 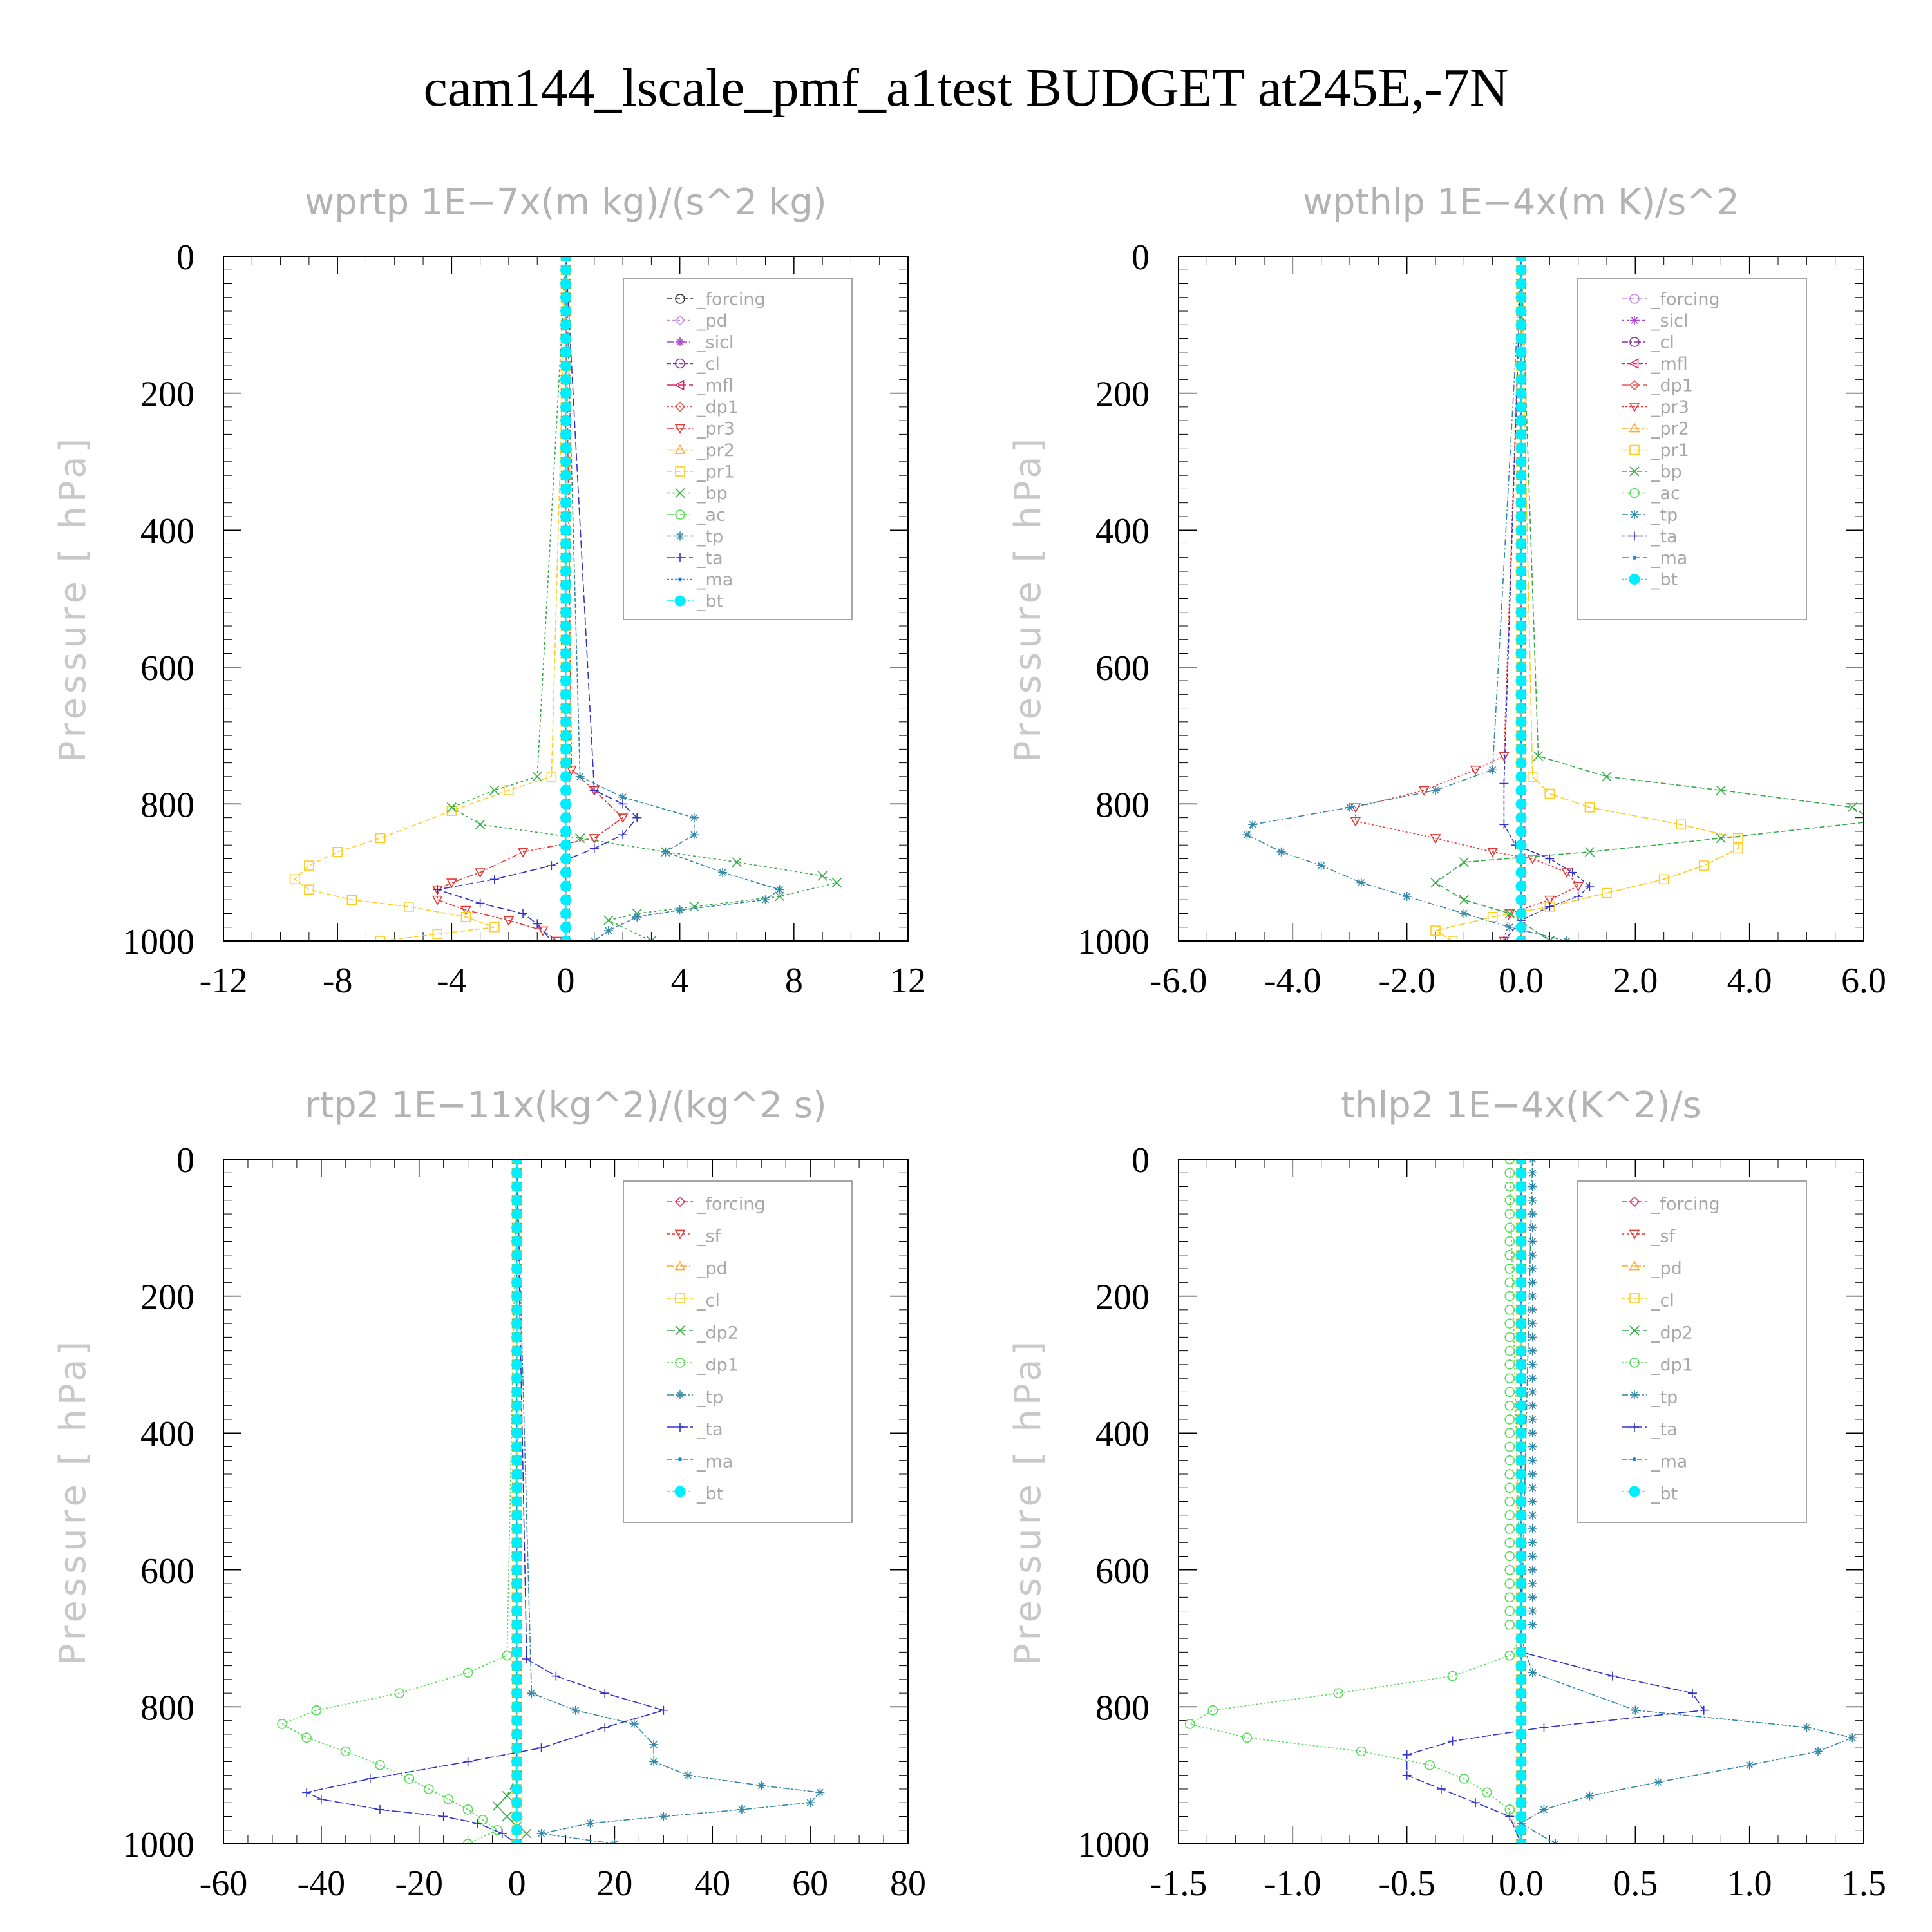 What do you see at coordinates (224, 981) in the screenshot?
I see `x-tick-label: -12` at bounding box center [224, 981].